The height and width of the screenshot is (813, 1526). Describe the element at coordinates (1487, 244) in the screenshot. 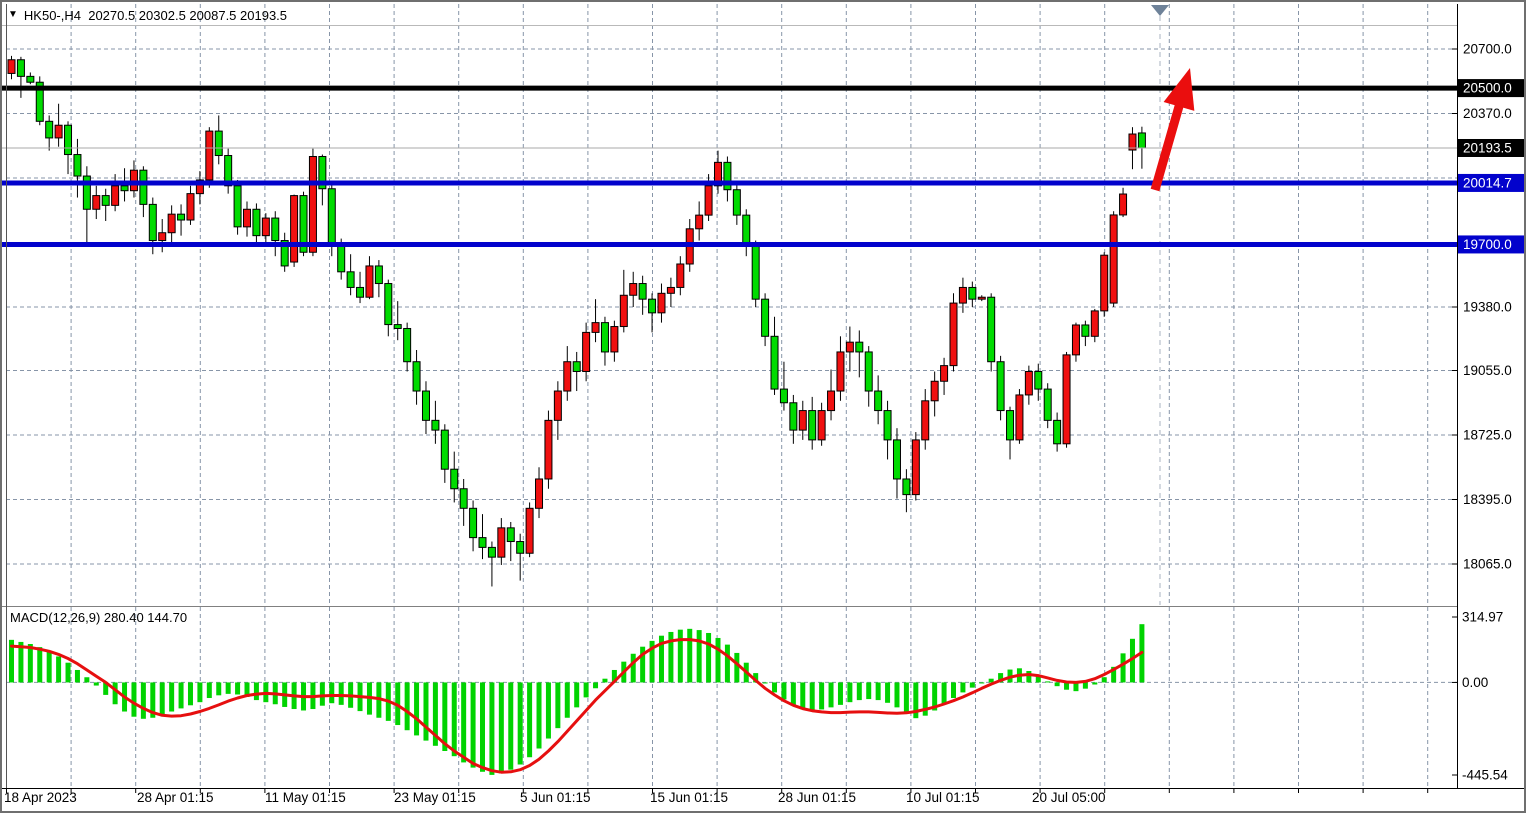

I see `price-level-badge-label: 19700.0` at that location.